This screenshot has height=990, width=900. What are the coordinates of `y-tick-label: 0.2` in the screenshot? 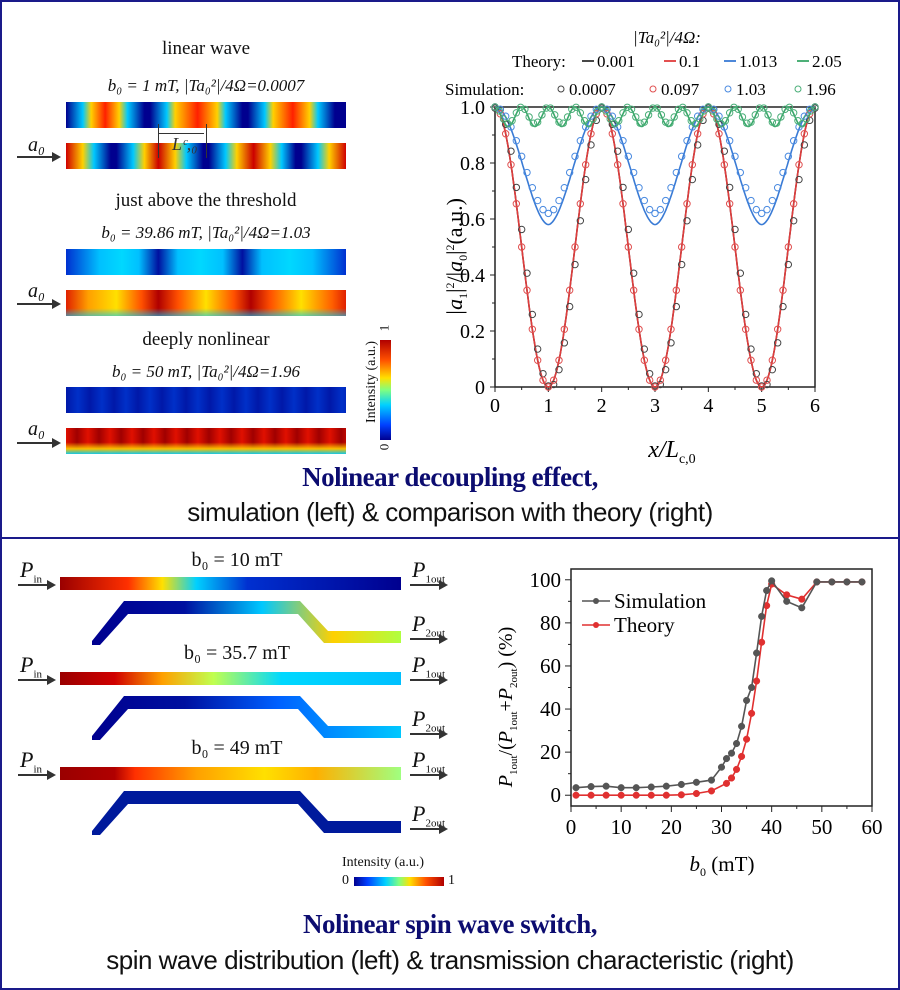 It's located at (472, 332).